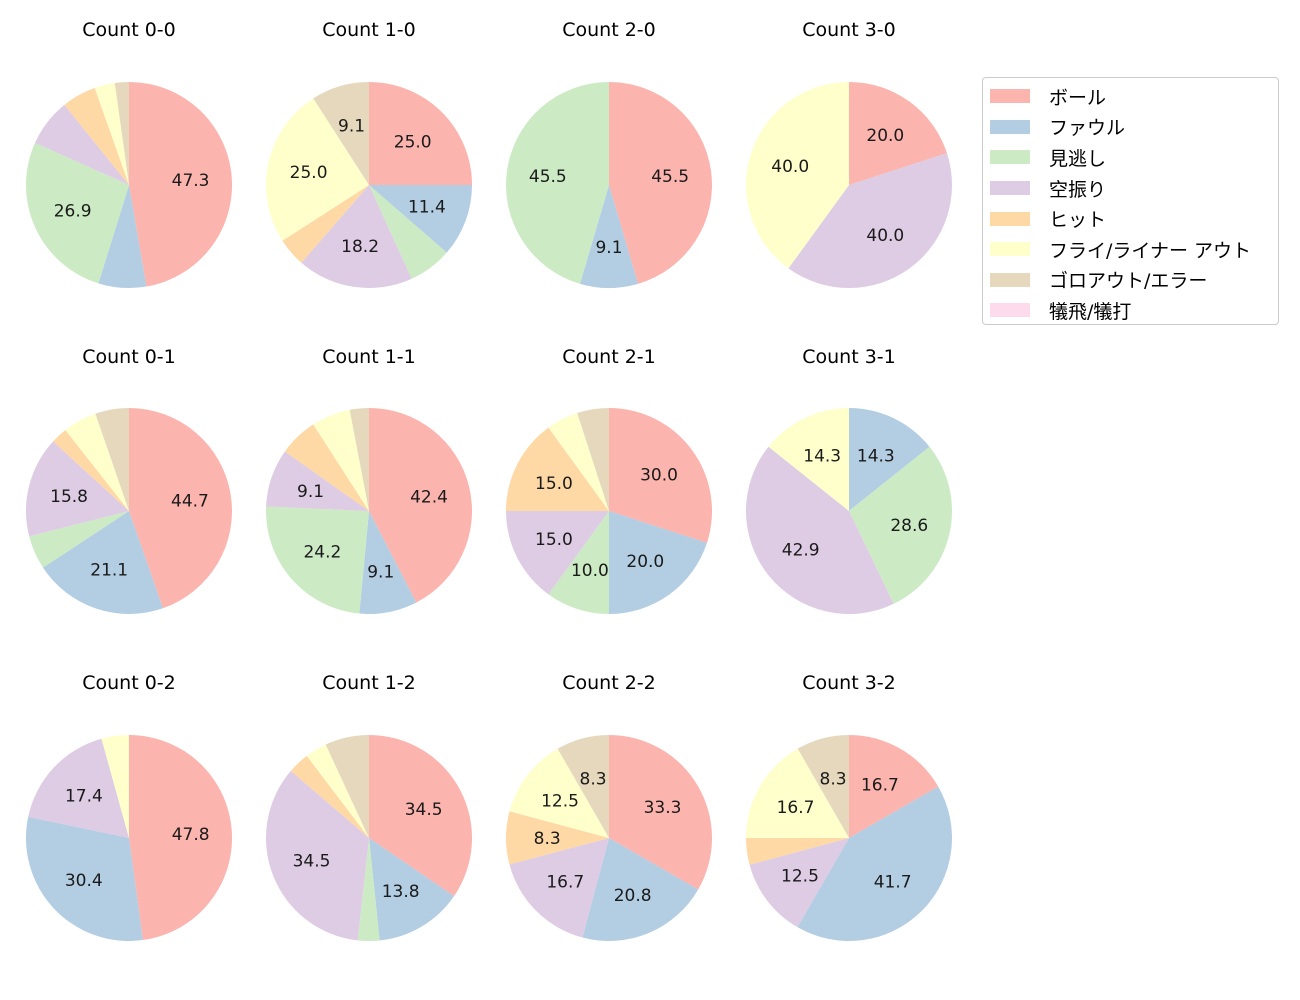  What do you see at coordinates (1078, 97) in the screenshot?
I see `legend-label: ボール` at bounding box center [1078, 97].